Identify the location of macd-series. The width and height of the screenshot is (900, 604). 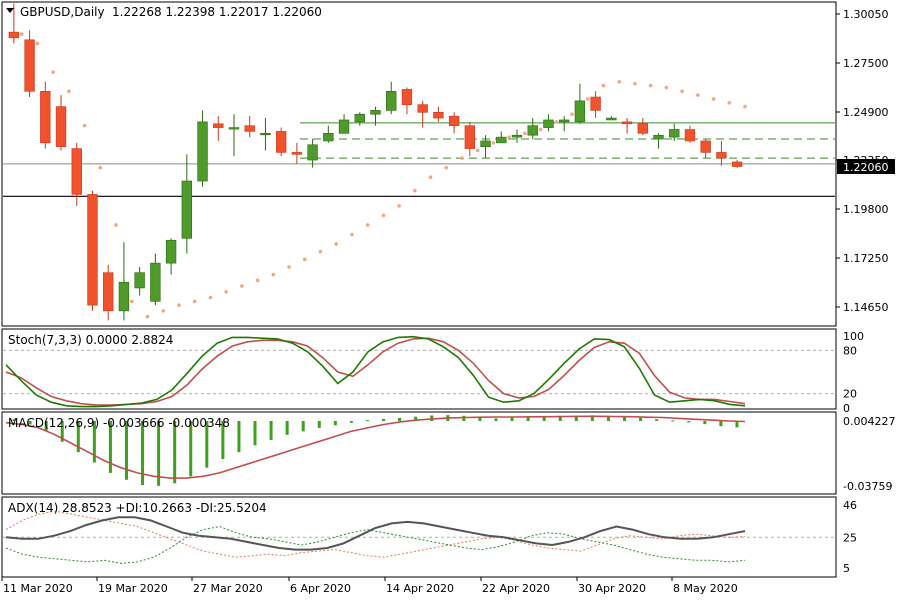
(375, 450).